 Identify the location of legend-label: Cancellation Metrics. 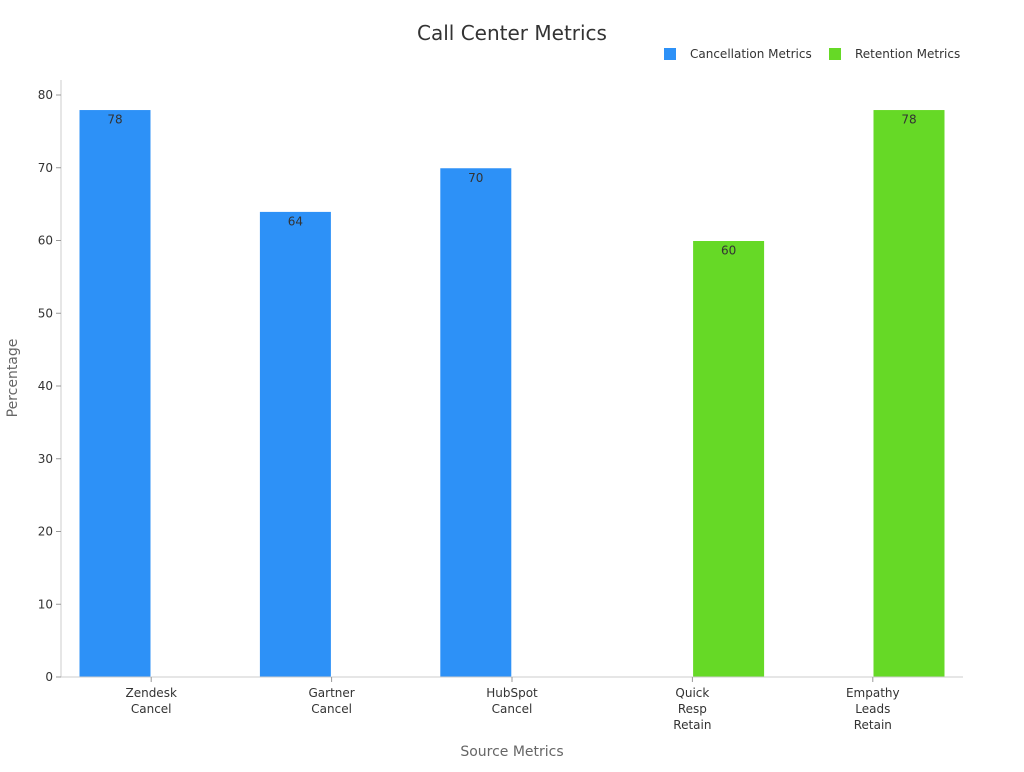
(751, 54).